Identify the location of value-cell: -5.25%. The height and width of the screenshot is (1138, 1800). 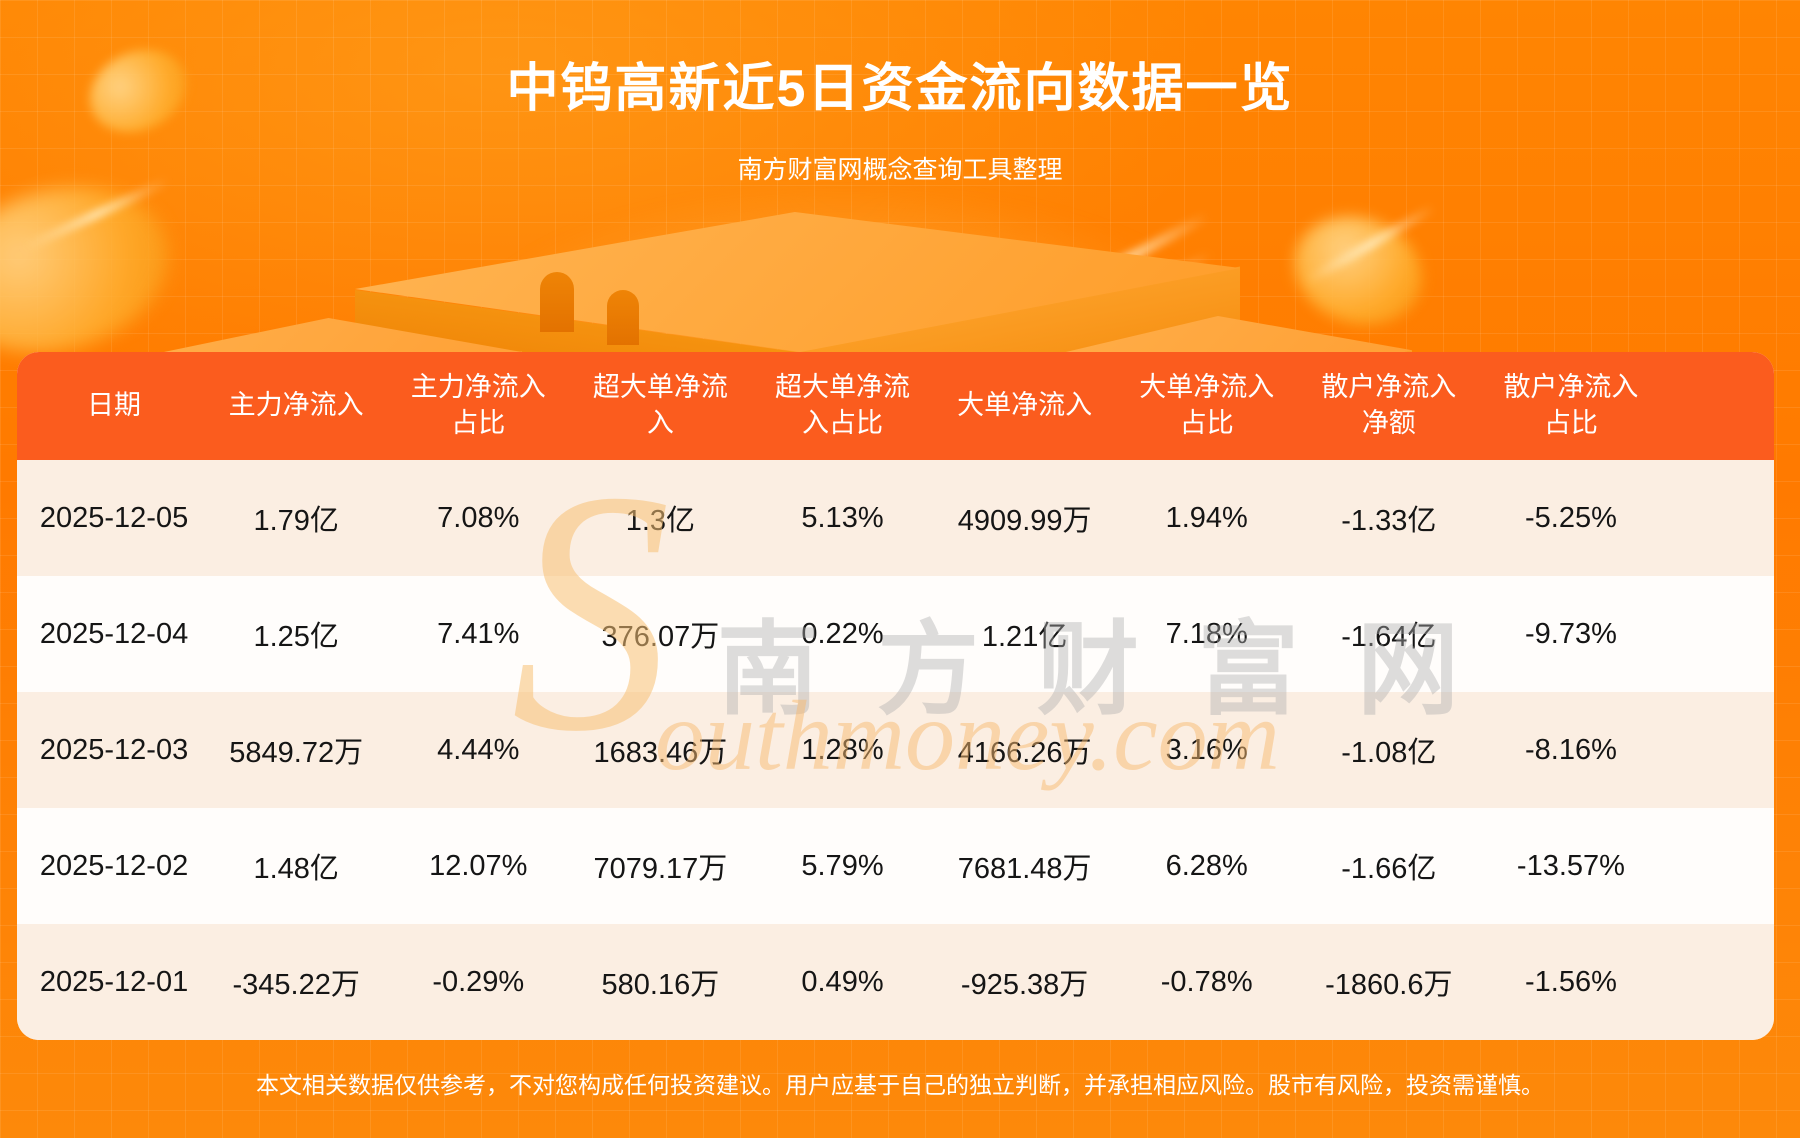
(1570, 517).